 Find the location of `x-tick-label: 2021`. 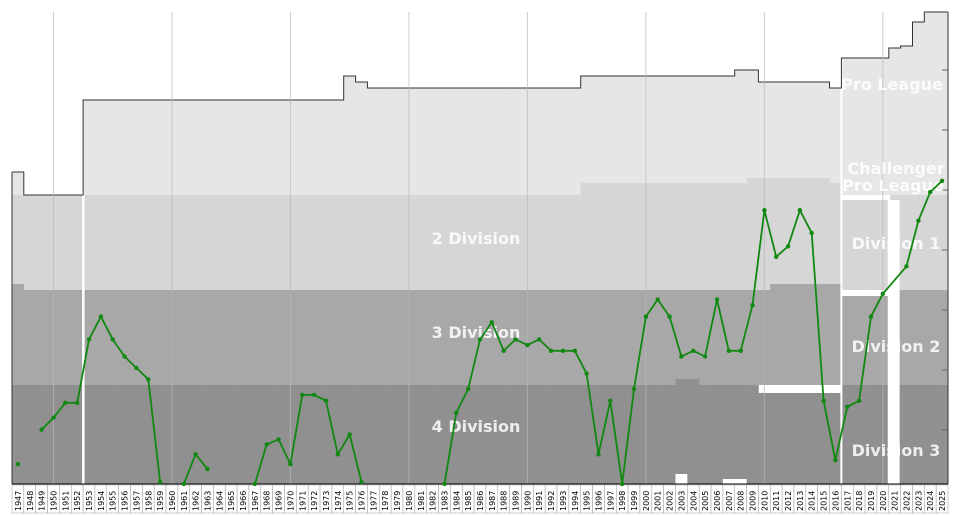

x-tick-label: 2021 is located at coordinates (895, 501).